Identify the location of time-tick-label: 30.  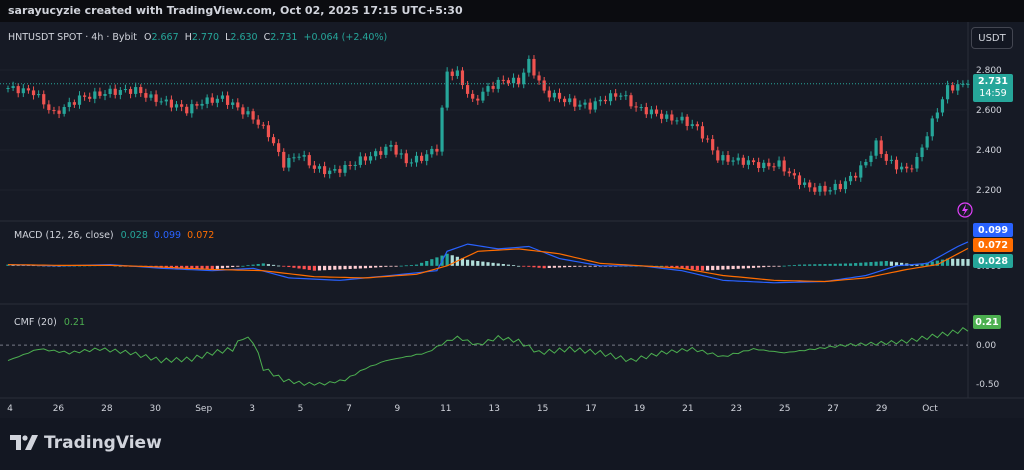
(156, 409).